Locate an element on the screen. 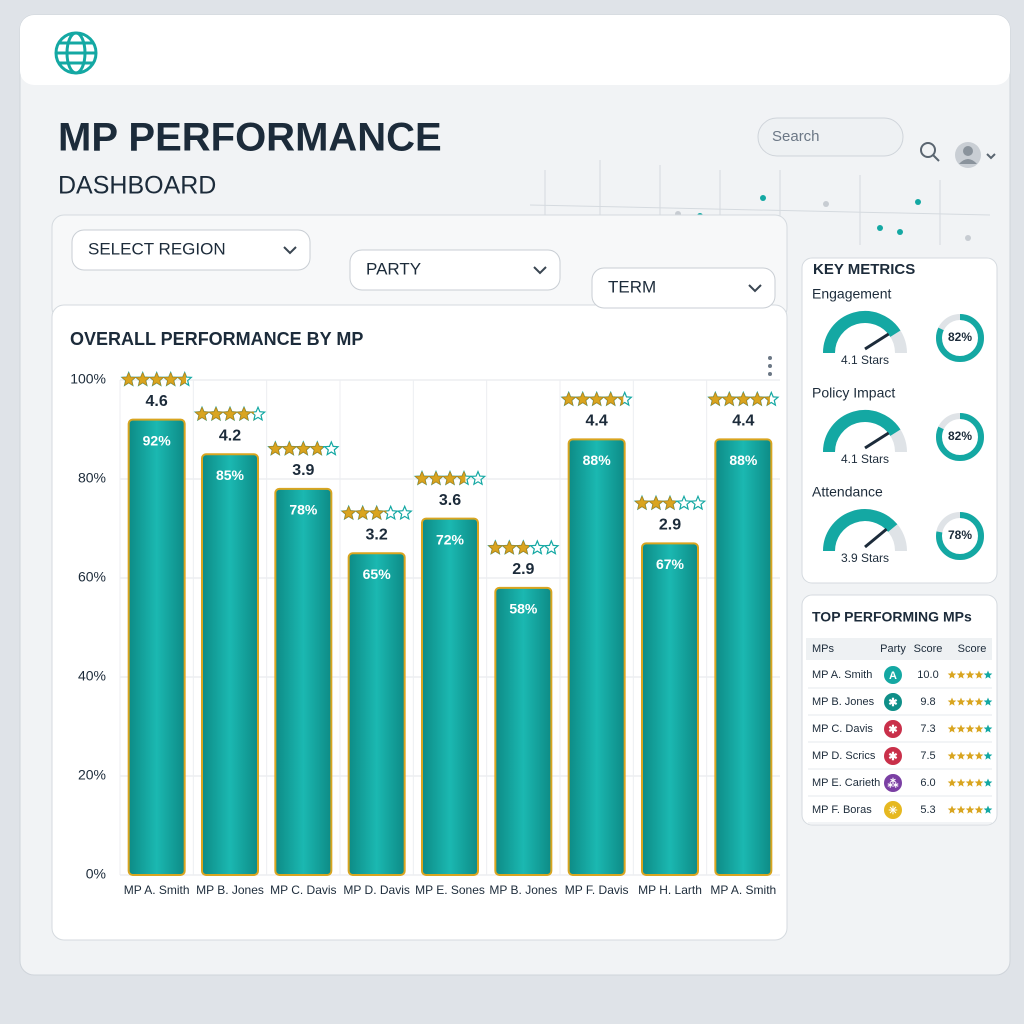  top-performers-panel is located at coordinates (899, 710).